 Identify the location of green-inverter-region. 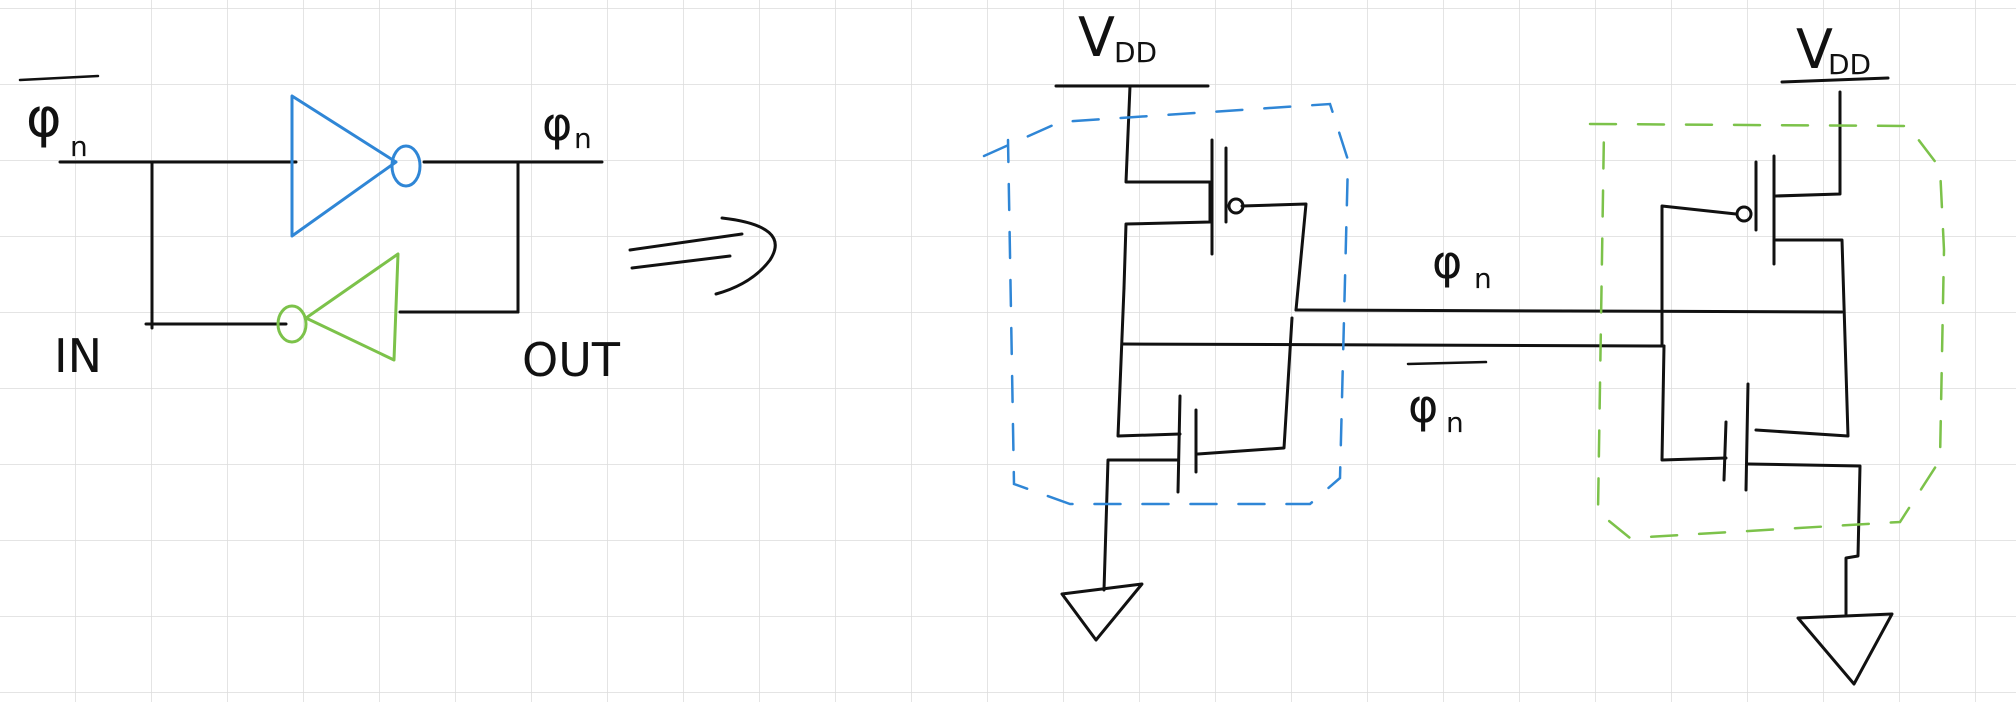
(1767, 331).